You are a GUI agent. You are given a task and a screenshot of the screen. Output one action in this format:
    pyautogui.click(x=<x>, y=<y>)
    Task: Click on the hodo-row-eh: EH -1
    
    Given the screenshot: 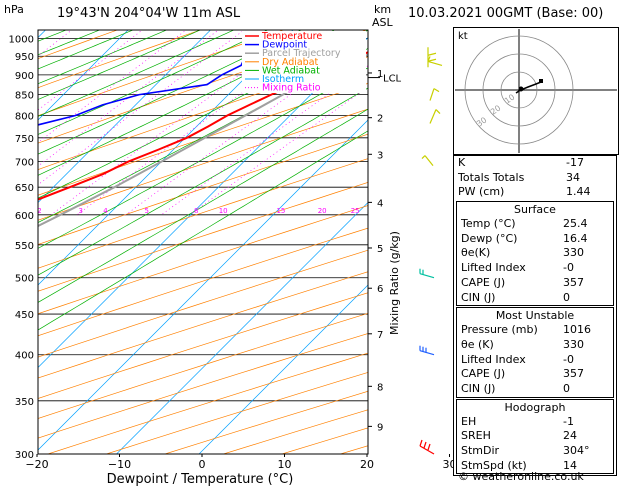 What is the action you would take?
    pyautogui.click(x=517, y=421)
    